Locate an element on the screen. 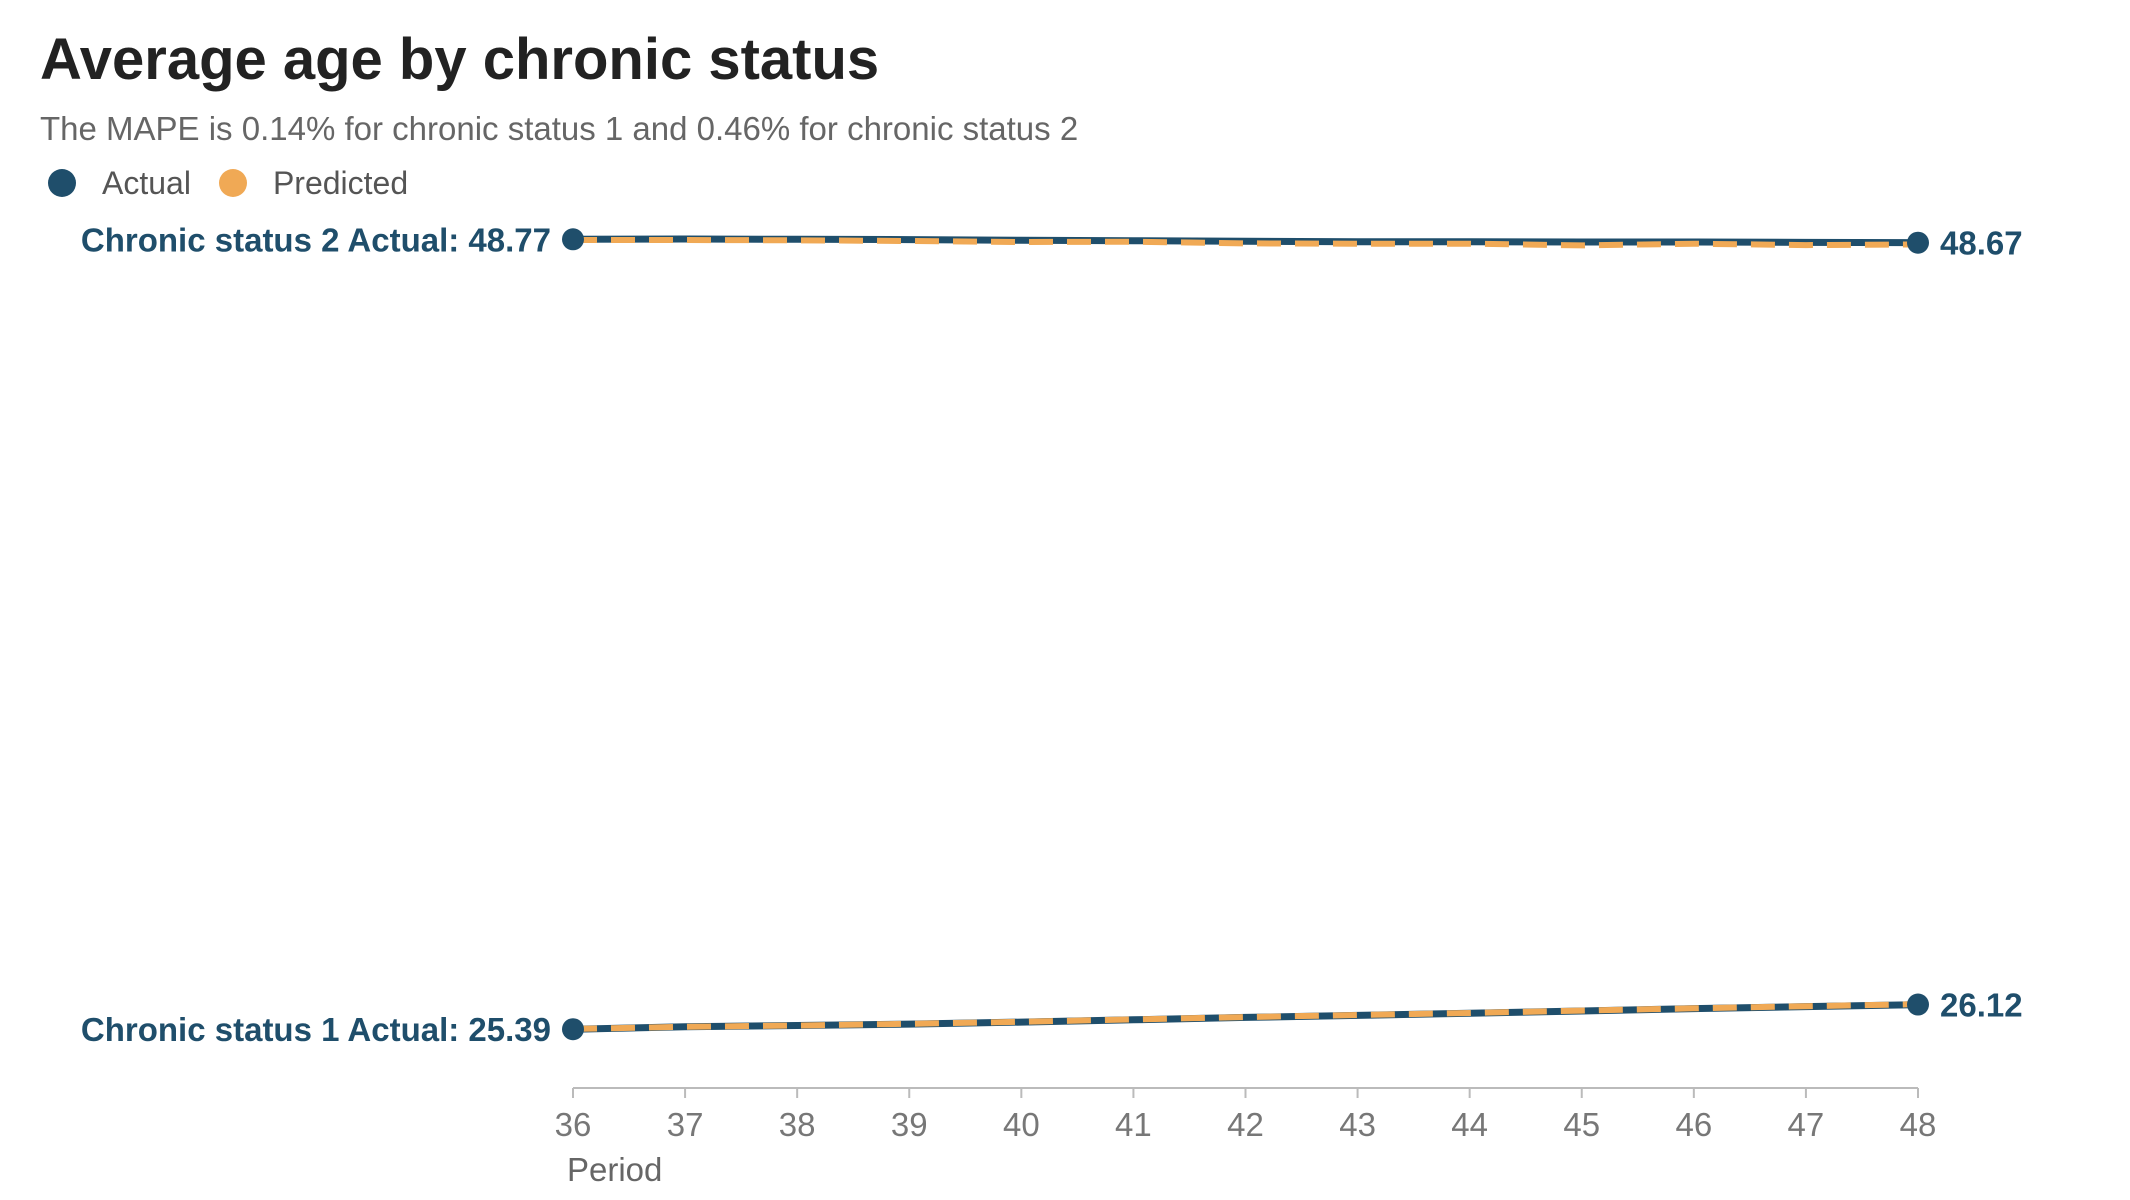  chronic-status-2-start-point is located at coordinates (573, 239).